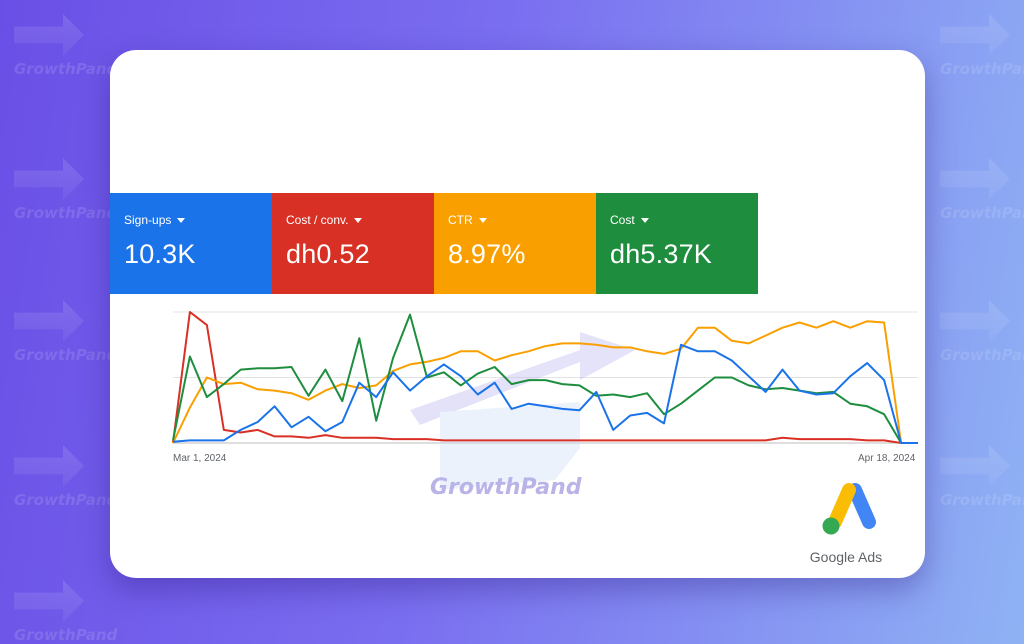  What do you see at coordinates (622, 220) in the screenshot?
I see `metric-label: Cost` at bounding box center [622, 220].